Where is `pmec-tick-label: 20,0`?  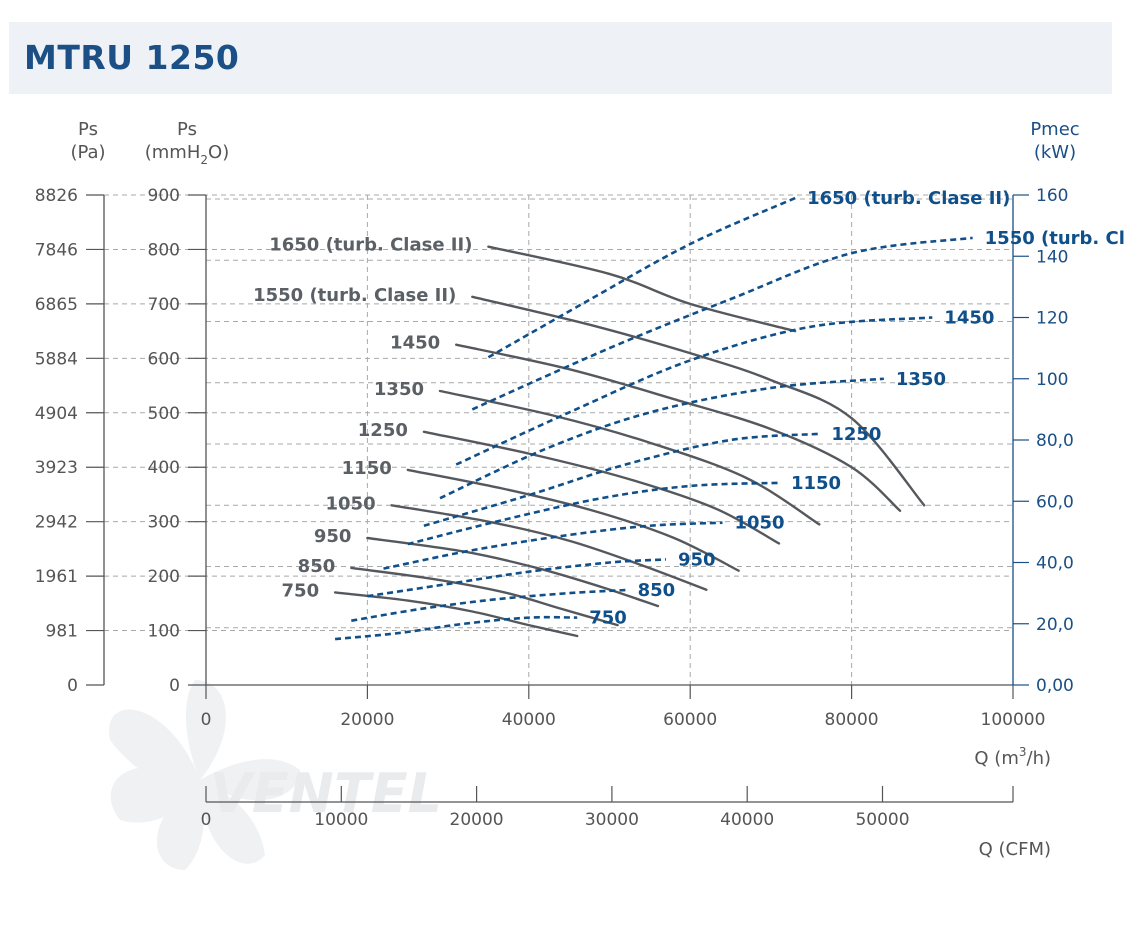
pmec-tick-label: 20,0 is located at coordinates (1055, 625).